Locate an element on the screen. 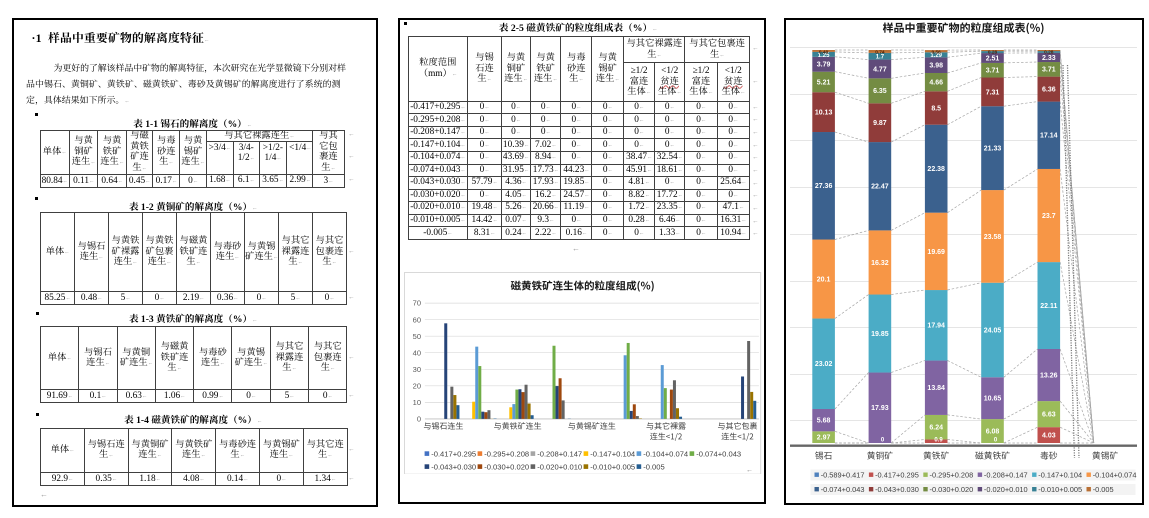 The image size is (1149, 518). svg-text: 16.32 is located at coordinates (880, 263).